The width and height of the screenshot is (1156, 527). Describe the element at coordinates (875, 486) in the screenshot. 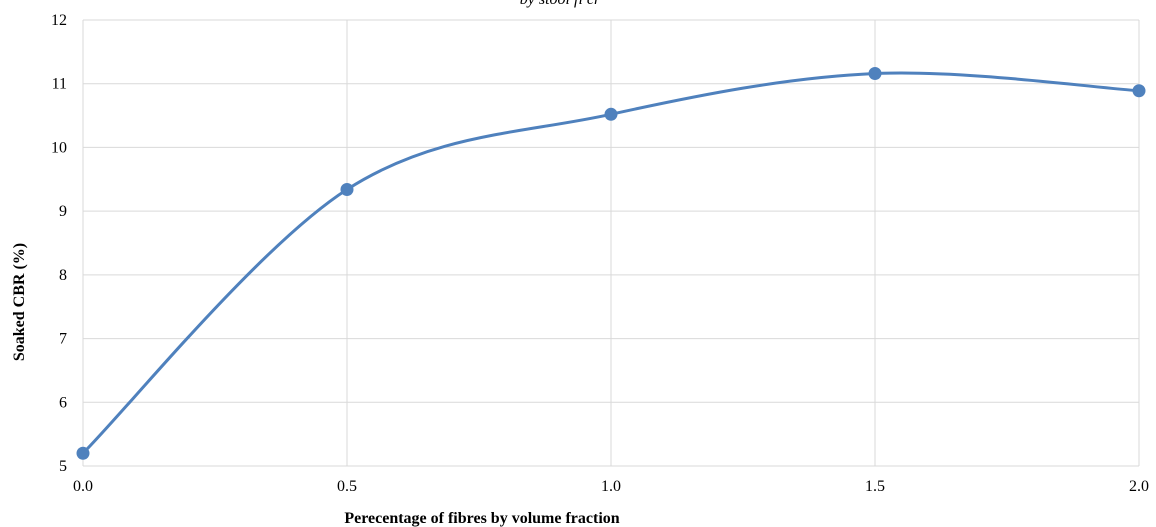

I see `x-tick-label: 1.5` at that location.